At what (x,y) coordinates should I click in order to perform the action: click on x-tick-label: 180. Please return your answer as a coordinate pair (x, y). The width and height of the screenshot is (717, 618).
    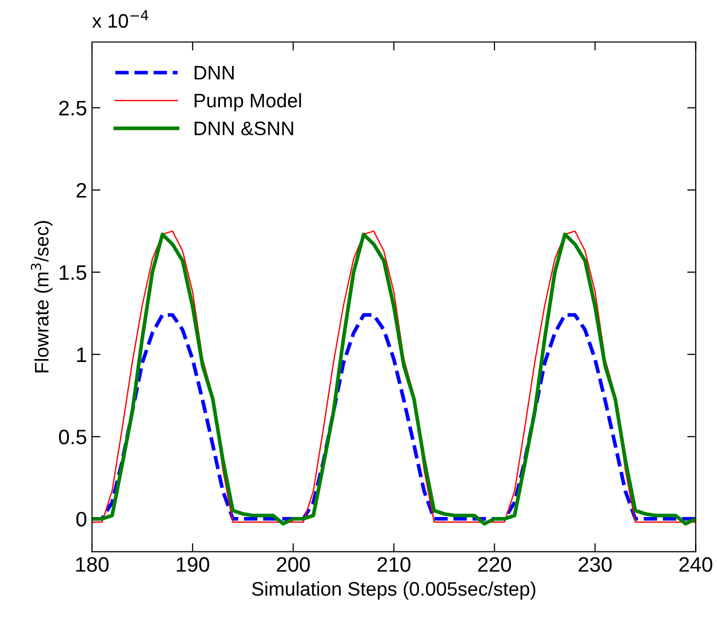
    Looking at the image, I should click on (92, 564).